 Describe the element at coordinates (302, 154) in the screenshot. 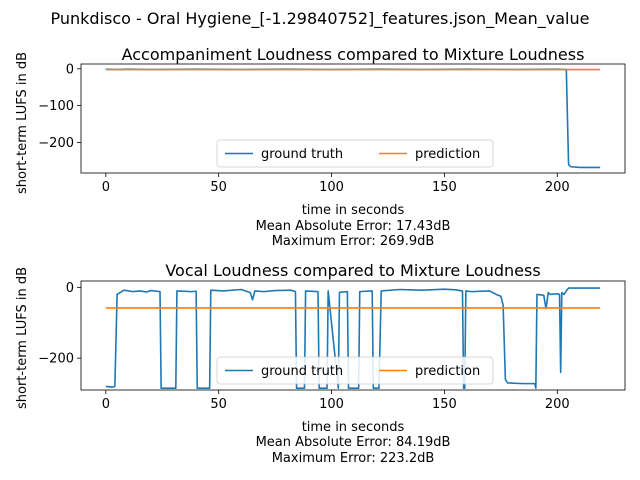

I see `accompaniment-legend-ground-truth-label: ground truth` at that location.